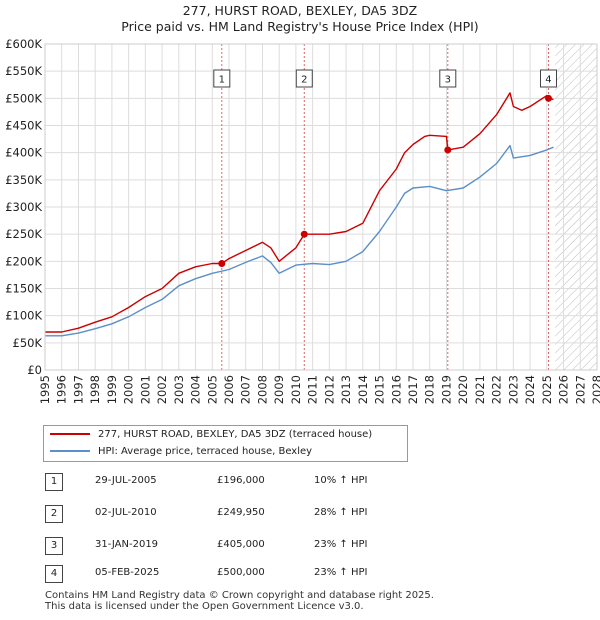  I want to click on transaction-price: £196,000, so click(241, 480).